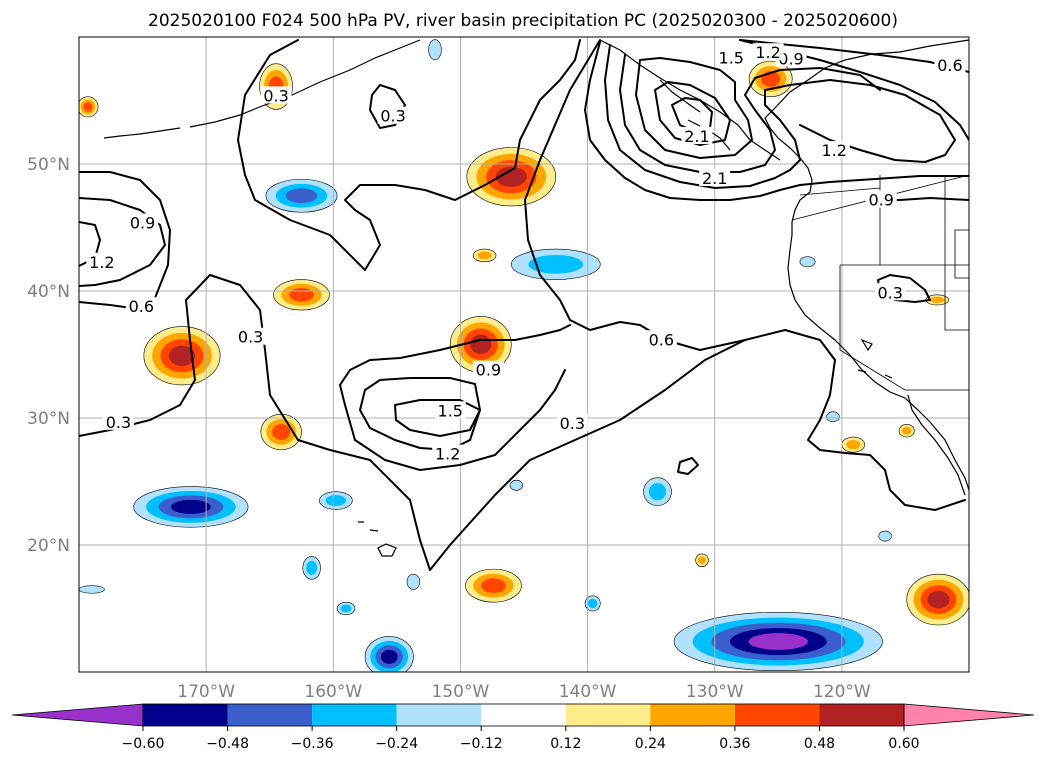 Image resolution: width=1047 pixels, height=765 pixels. What do you see at coordinates (565, 744) in the screenshot?
I see `colorbar-tick-label: 0.12` at bounding box center [565, 744].